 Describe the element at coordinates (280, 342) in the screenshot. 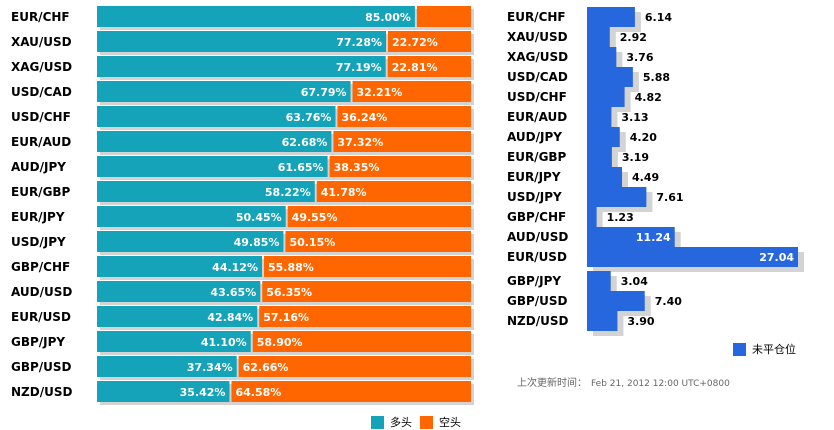

I see `short-value-label: 58.90%` at that location.